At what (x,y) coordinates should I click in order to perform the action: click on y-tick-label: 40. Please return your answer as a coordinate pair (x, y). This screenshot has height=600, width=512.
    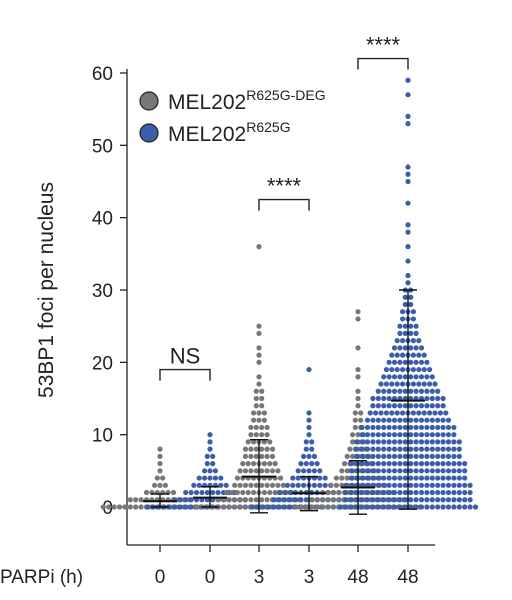
    Looking at the image, I should click on (102, 219).